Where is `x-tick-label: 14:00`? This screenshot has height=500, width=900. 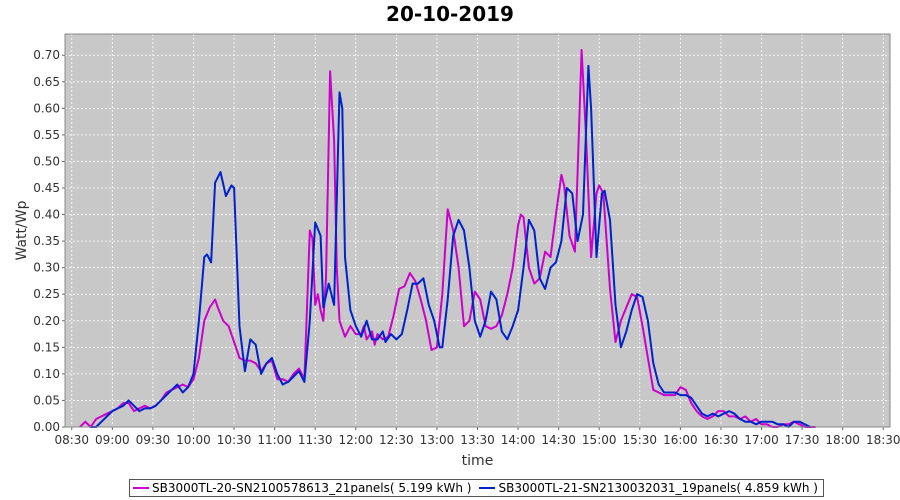
x-tick-label: 14:00 is located at coordinates (518, 440).